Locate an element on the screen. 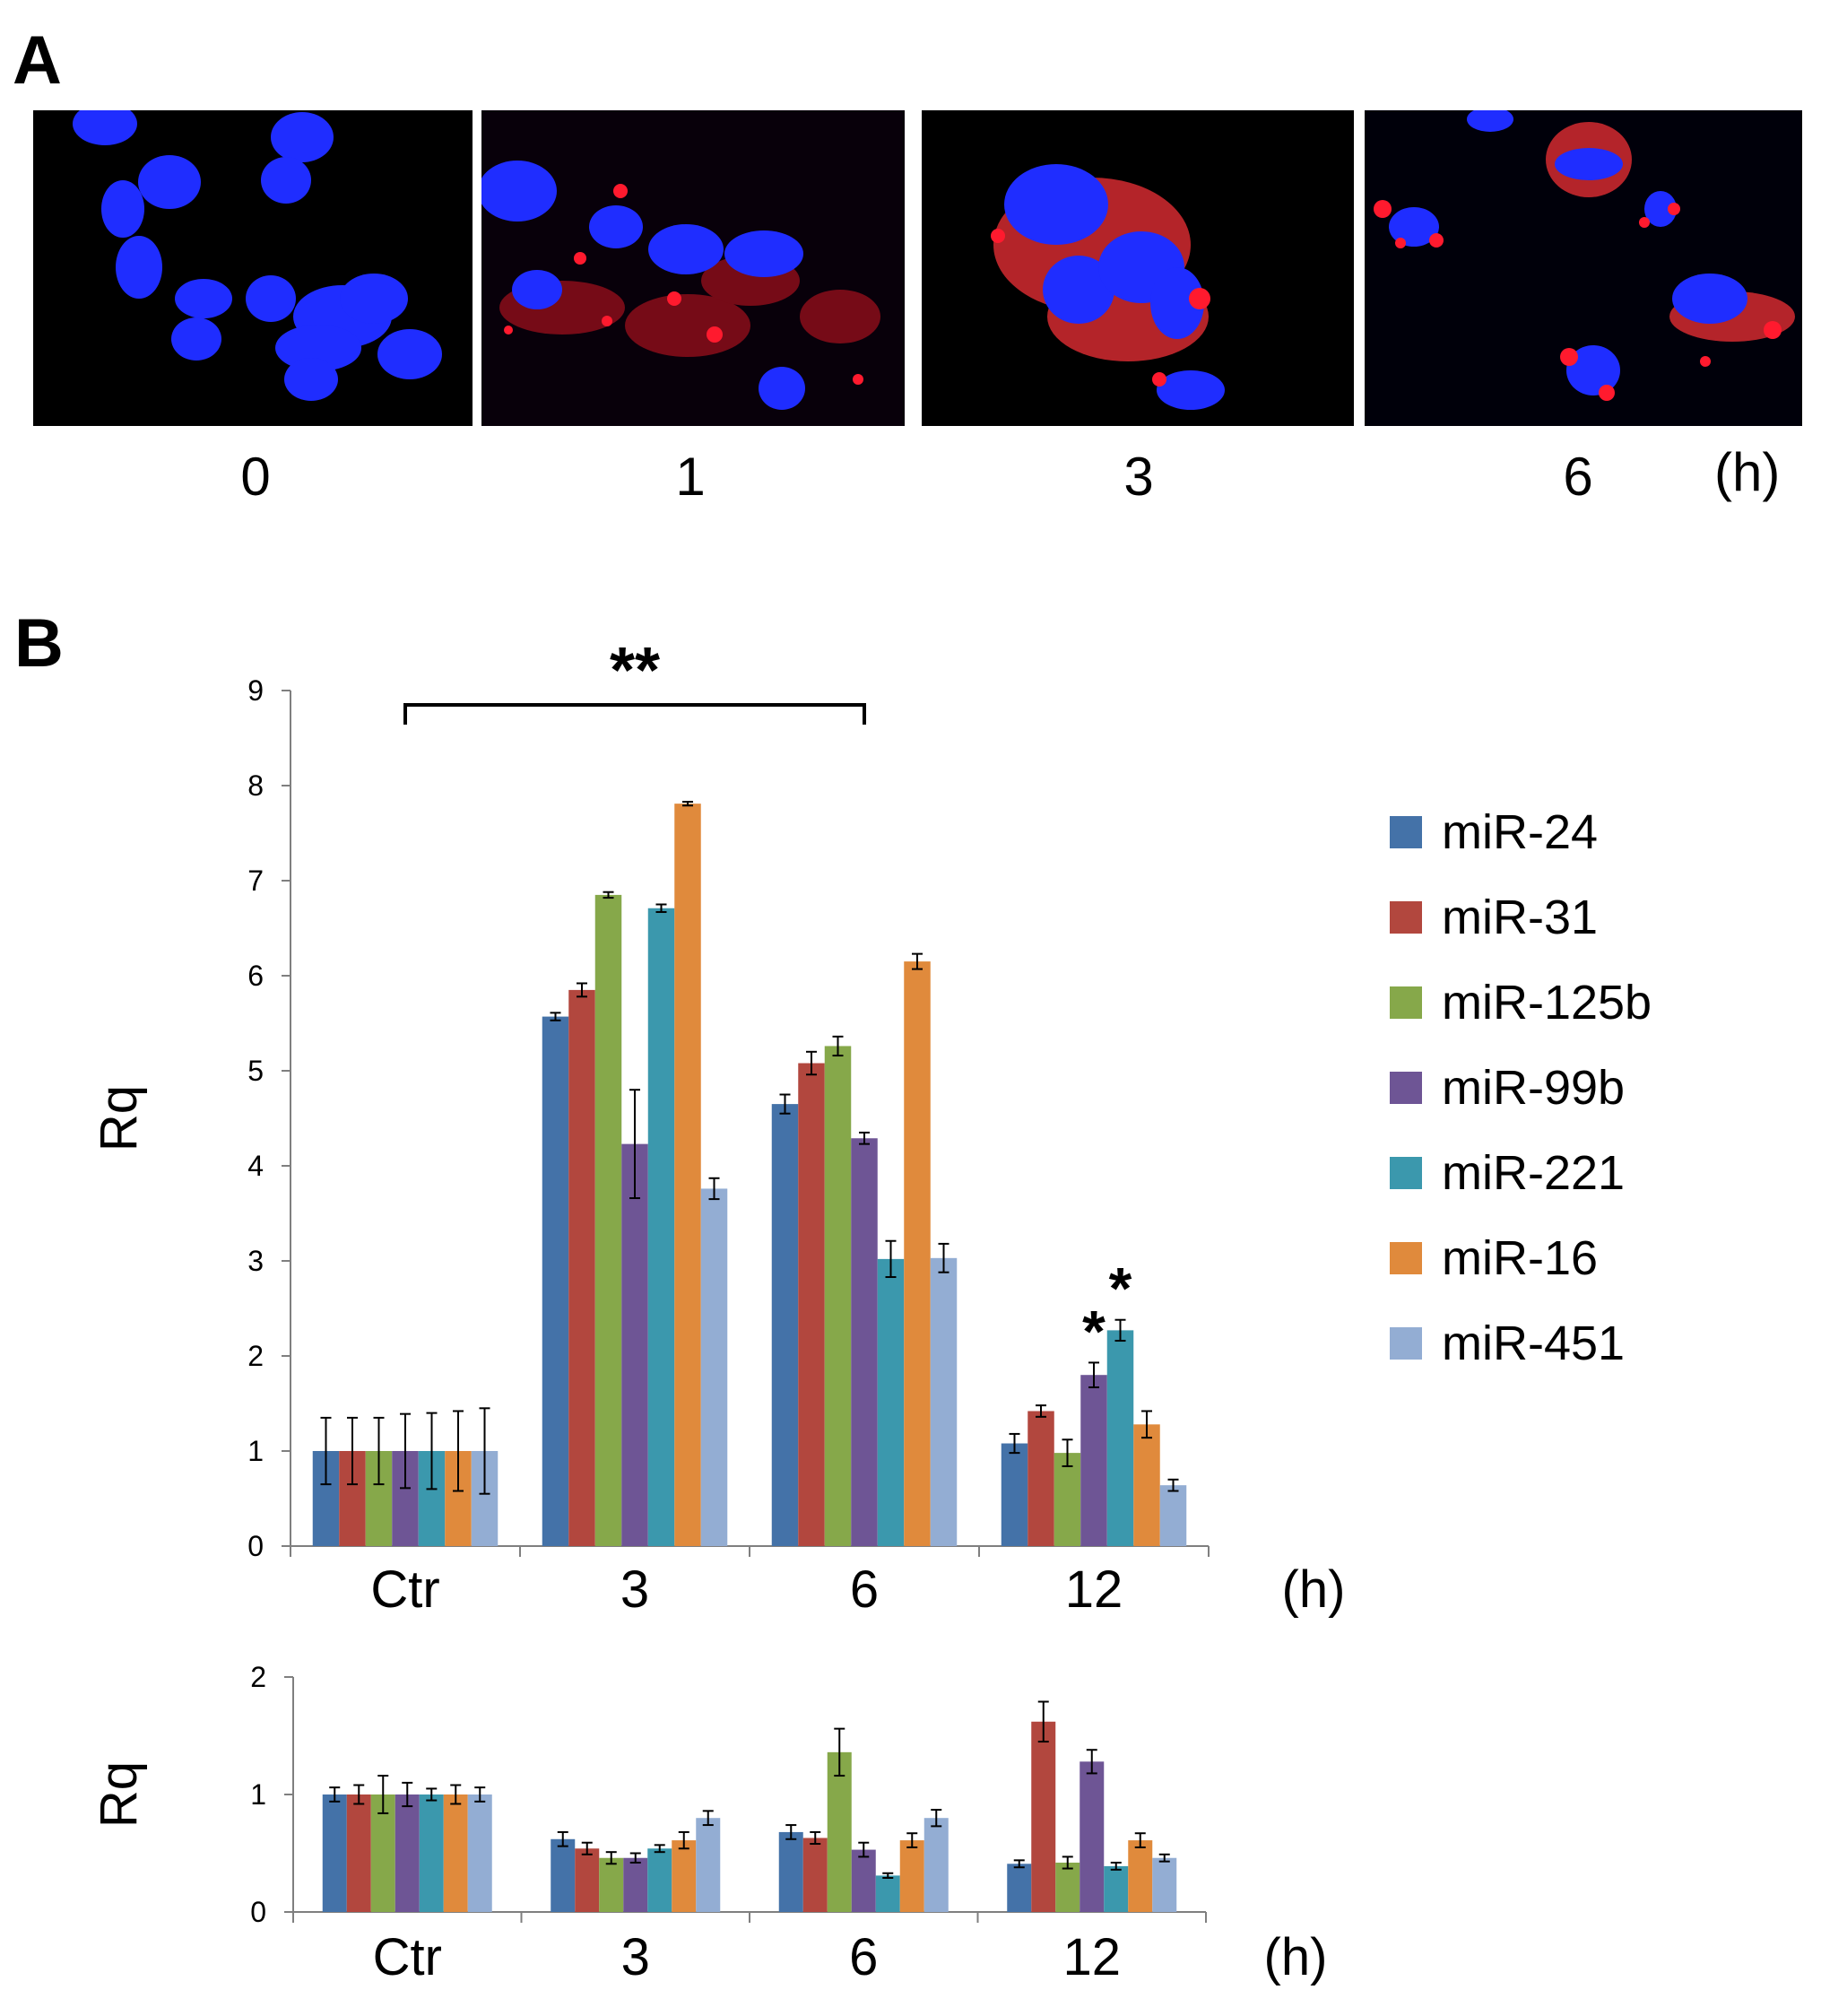 This screenshot has width=1821, height=2016. legend-label: miR-16 is located at coordinates (1520, 1257).